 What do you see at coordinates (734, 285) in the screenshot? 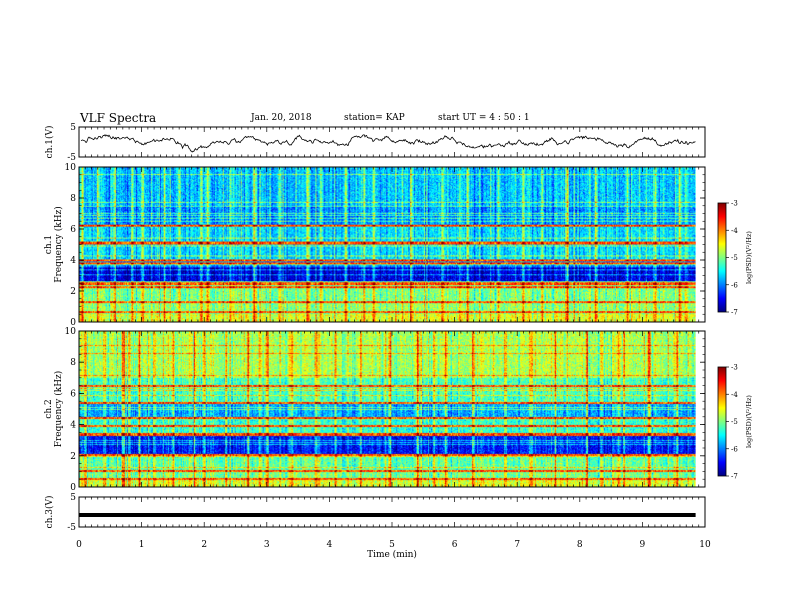
I see `ch1-spectrogram-colorbar-tick-label: -6` at bounding box center [734, 285].